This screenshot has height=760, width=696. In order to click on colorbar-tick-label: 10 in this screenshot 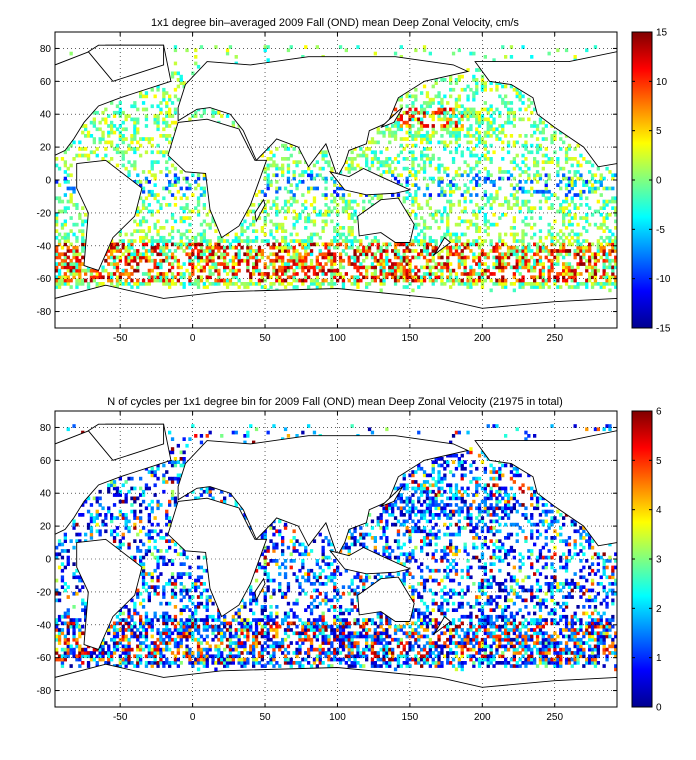, I will do `click(662, 82)`.